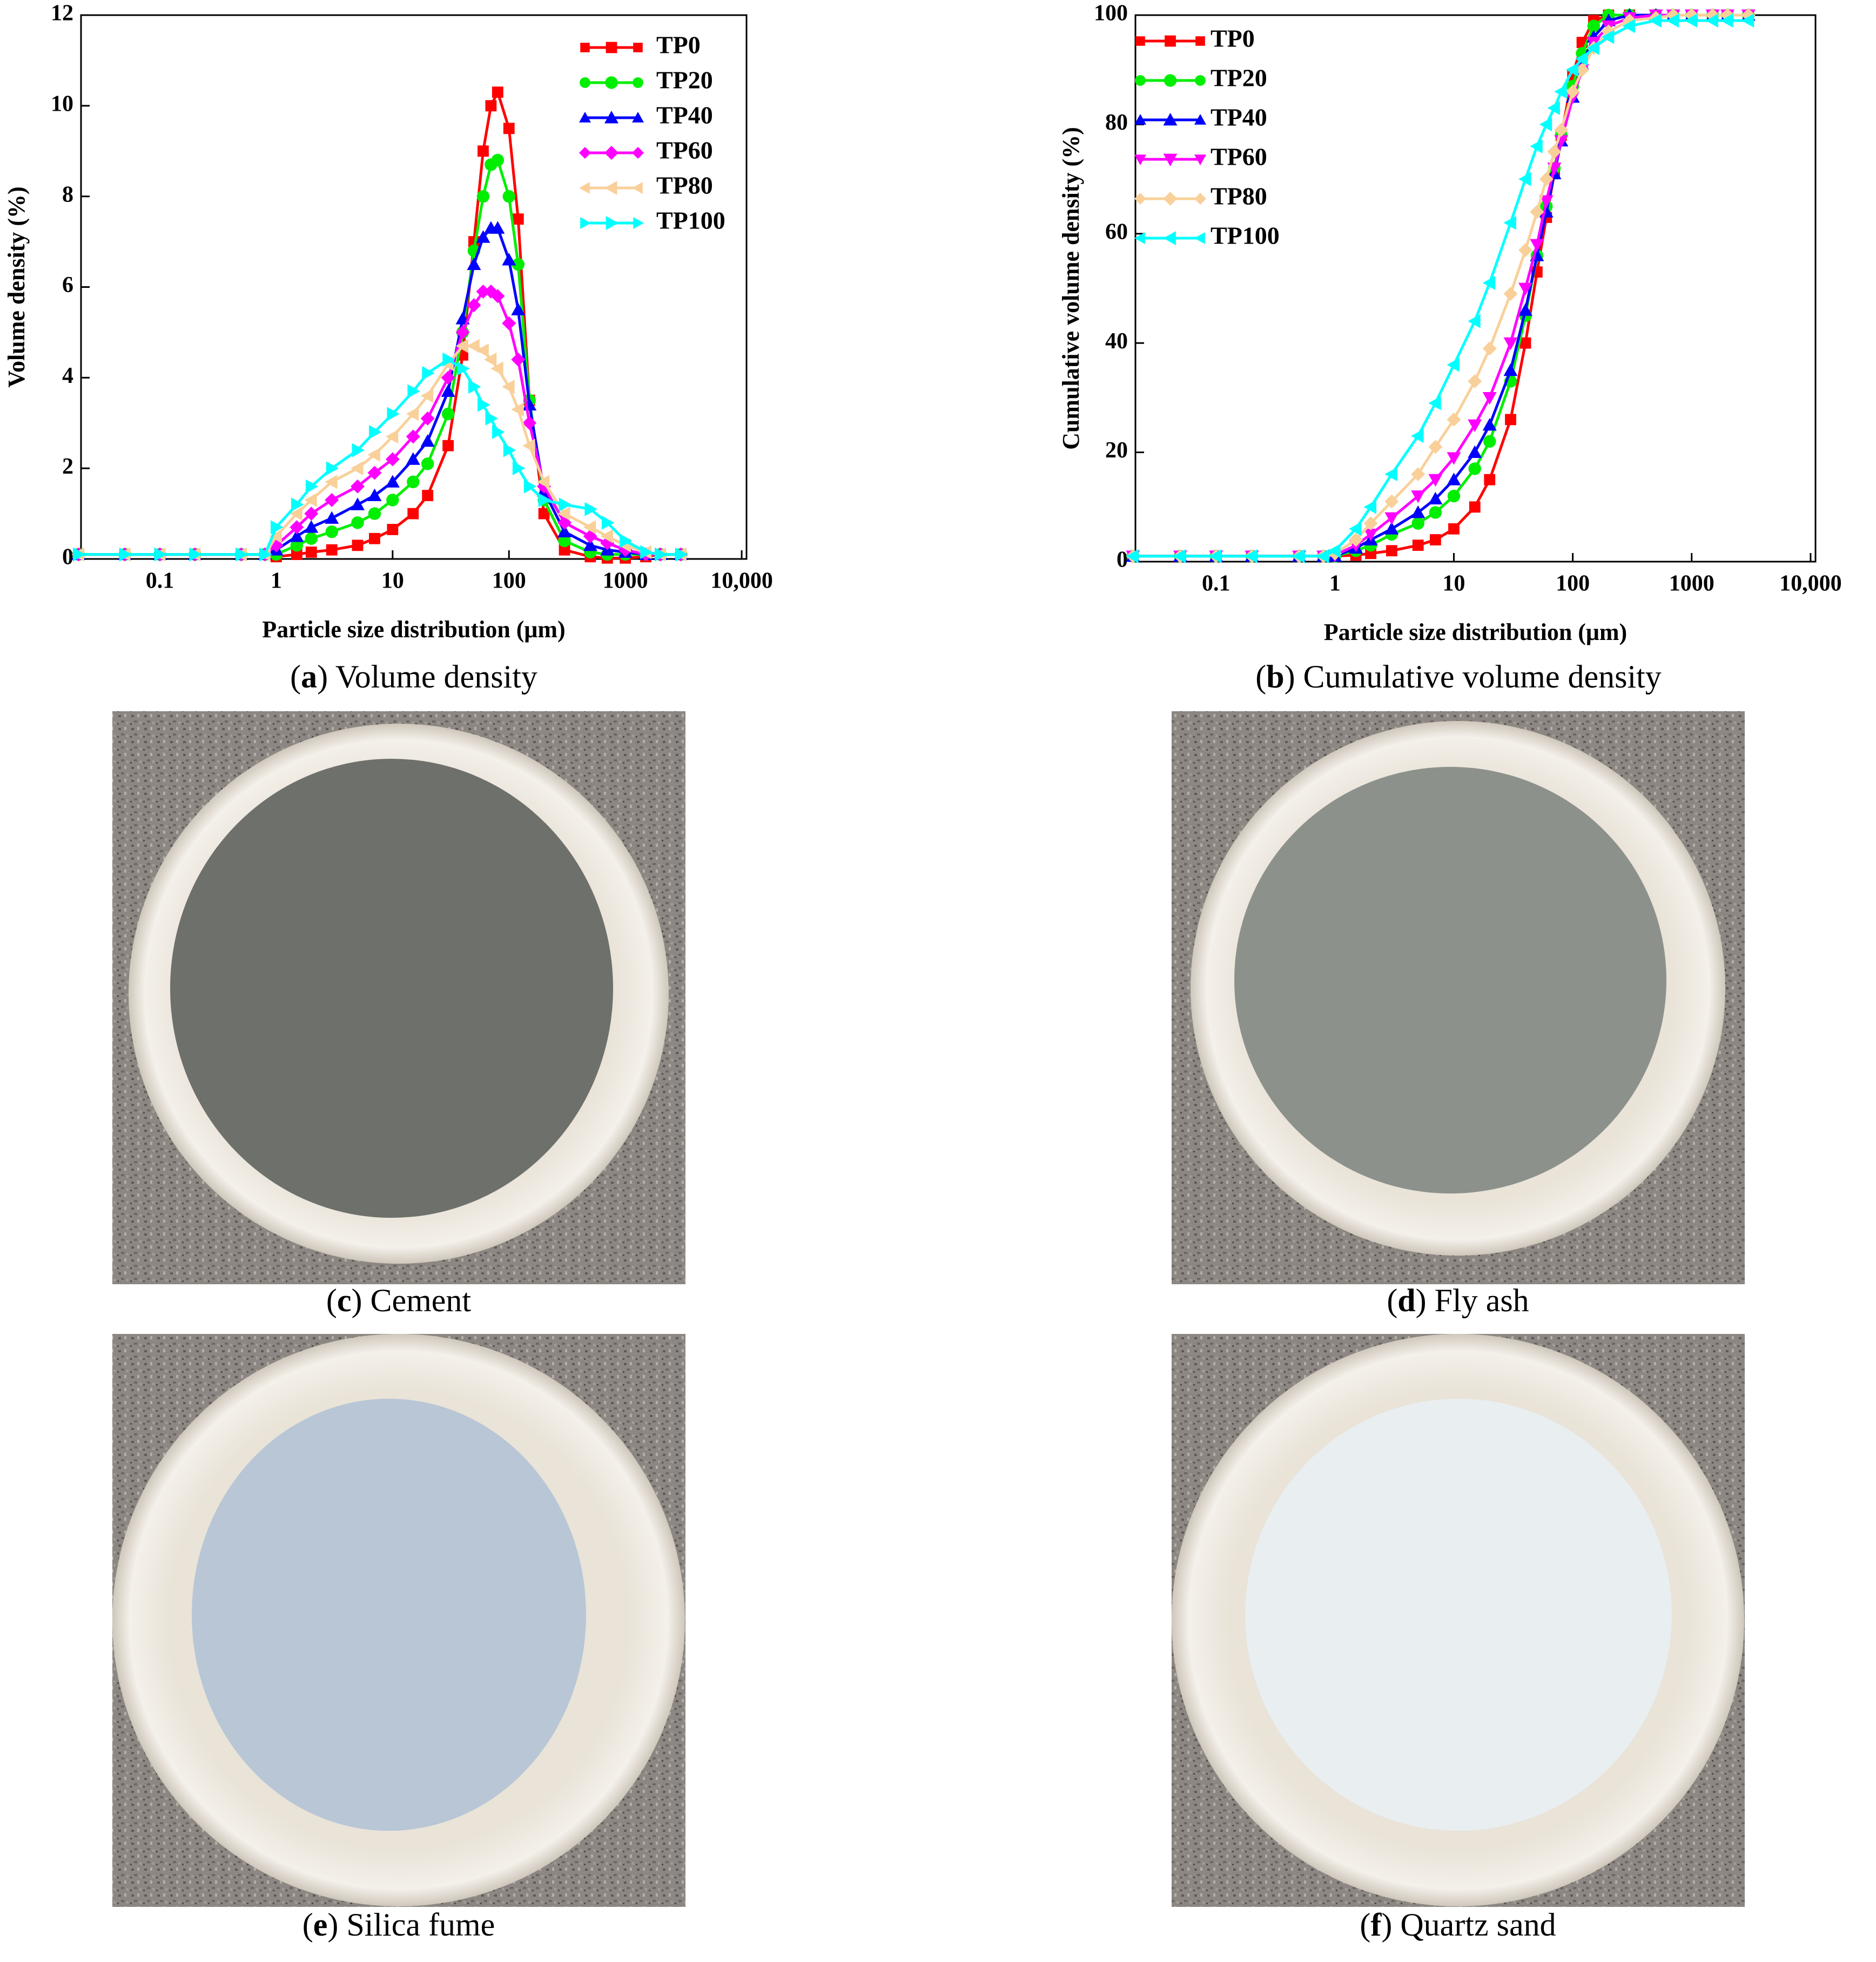 The image size is (1876, 1962). What do you see at coordinates (1468, 1925) in the screenshot?
I see `caption-suffix: ) Quartz sand` at bounding box center [1468, 1925].